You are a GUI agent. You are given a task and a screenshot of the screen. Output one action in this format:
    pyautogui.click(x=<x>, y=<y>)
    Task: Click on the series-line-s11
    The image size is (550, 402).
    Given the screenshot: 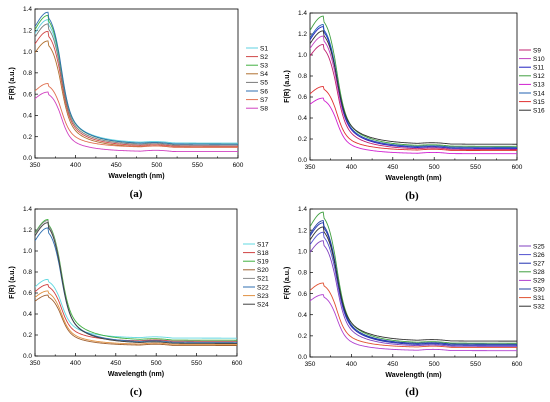 What is the action you would take?
    pyautogui.click(x=413, y=87)
    